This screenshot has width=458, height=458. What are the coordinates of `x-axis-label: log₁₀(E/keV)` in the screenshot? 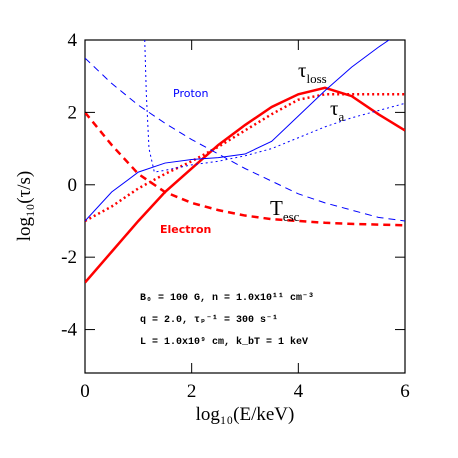 It's located at (245, 414).